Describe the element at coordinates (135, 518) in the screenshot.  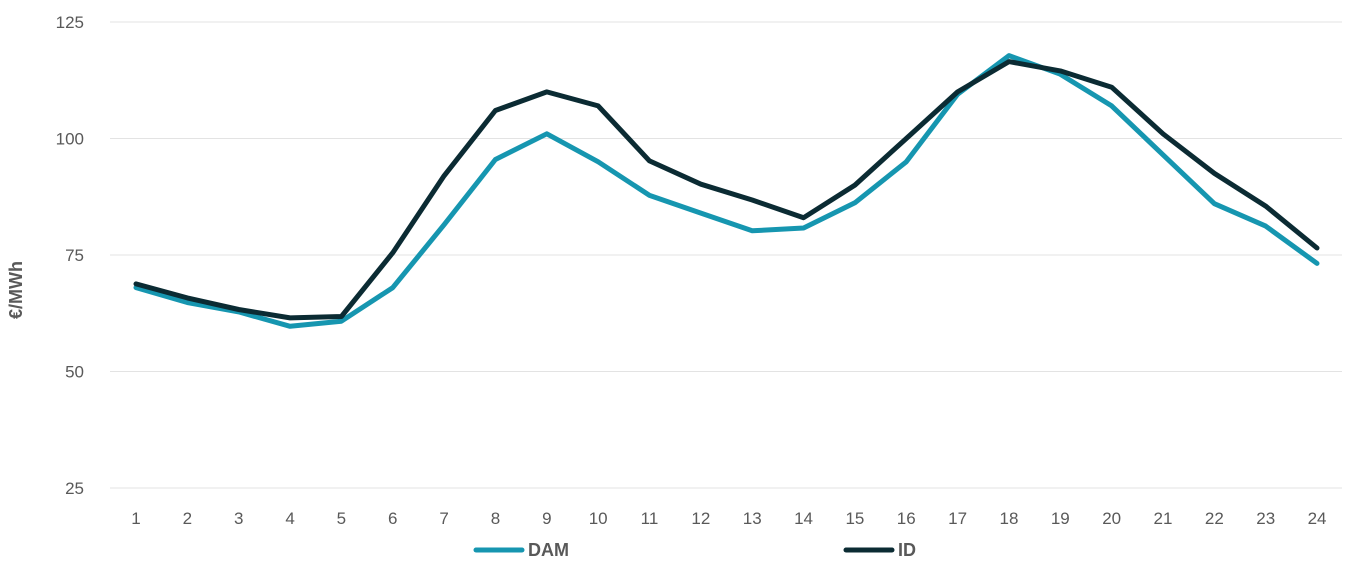
I see `x-tick-label: 1` at that location.